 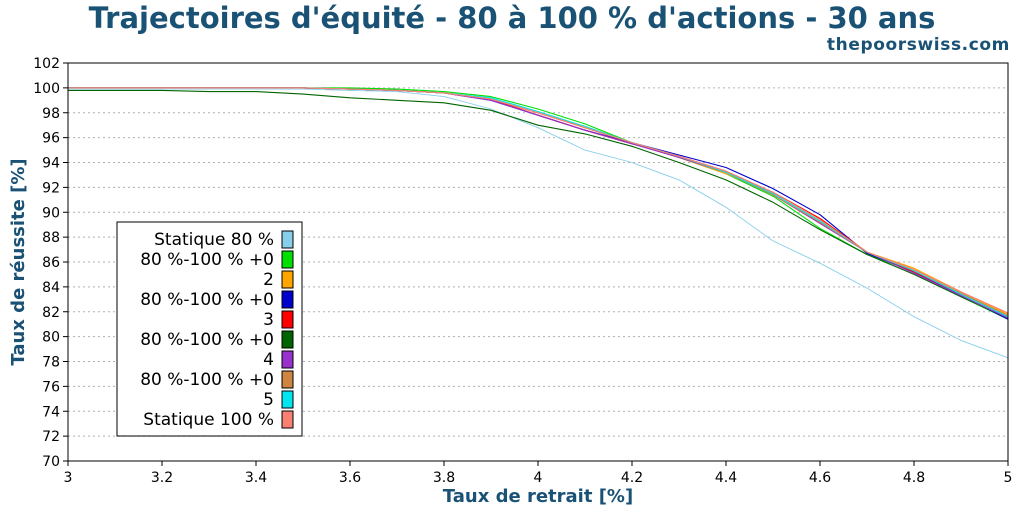 I want to click on x-tick-label: 4.6, so click(x=820, y=478).